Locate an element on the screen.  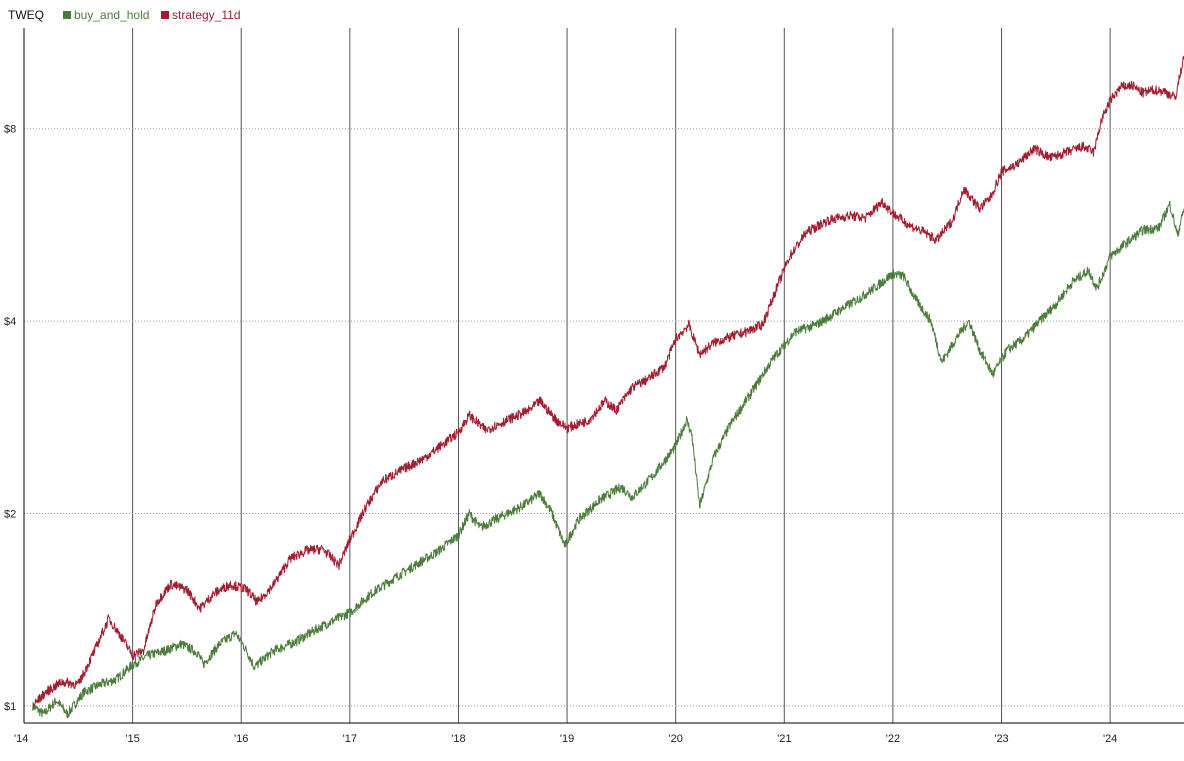
x-tick-label: '20 is located at coordinates (676, 739).